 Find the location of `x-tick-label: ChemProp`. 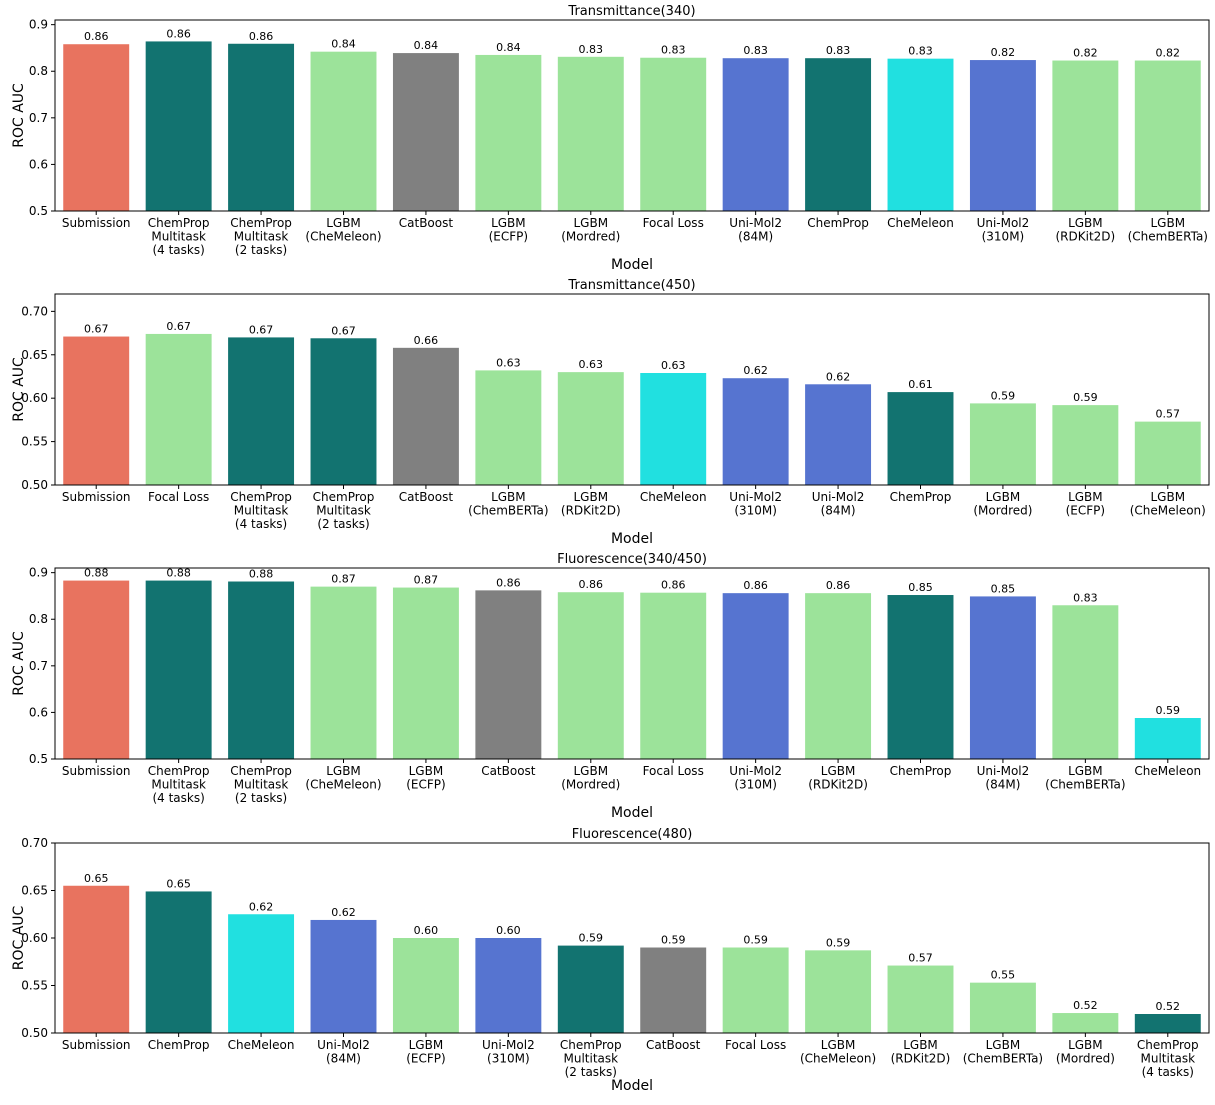

x-tick-label: ChemProp is located at coordinates (838, 223).